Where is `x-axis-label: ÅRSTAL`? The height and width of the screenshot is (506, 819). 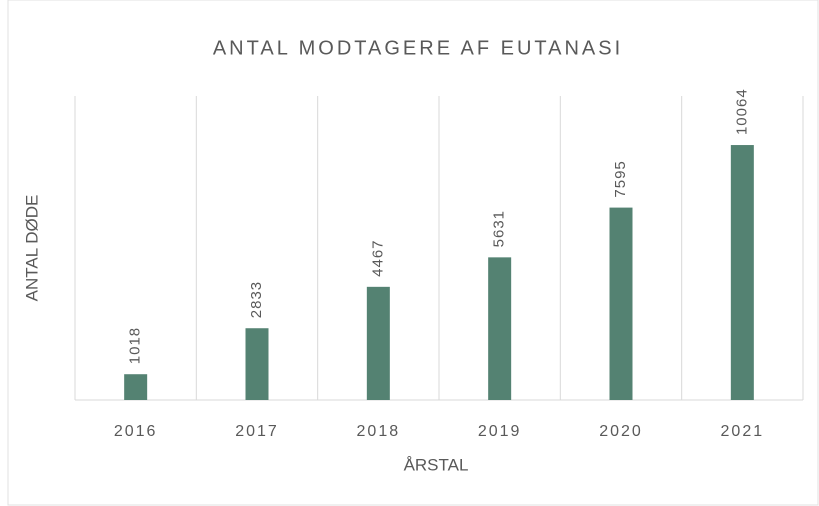 x-axis-label: ÅRSTAL is located at coordinates (436, 464).